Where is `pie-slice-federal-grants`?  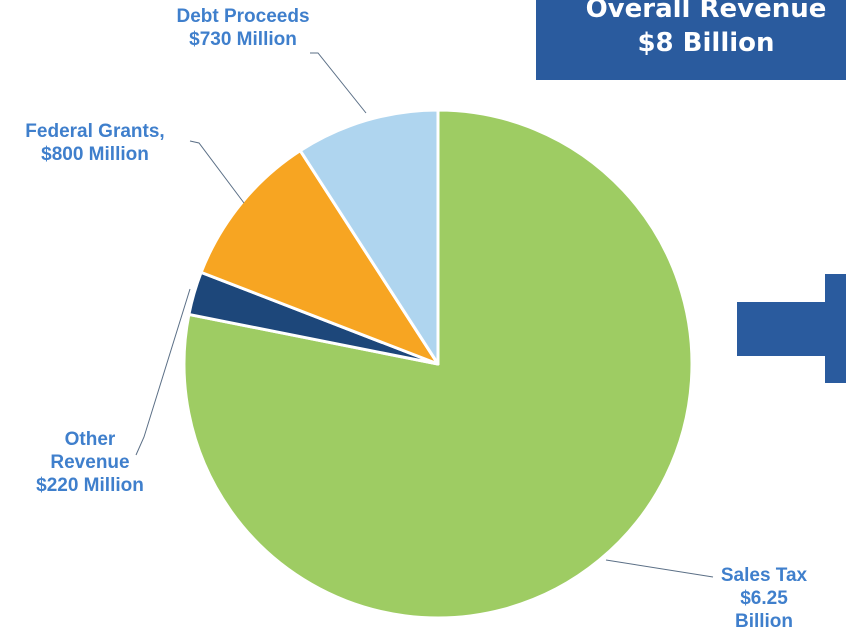
pie-slice-federal-grants is located at coordinates (319, 257).